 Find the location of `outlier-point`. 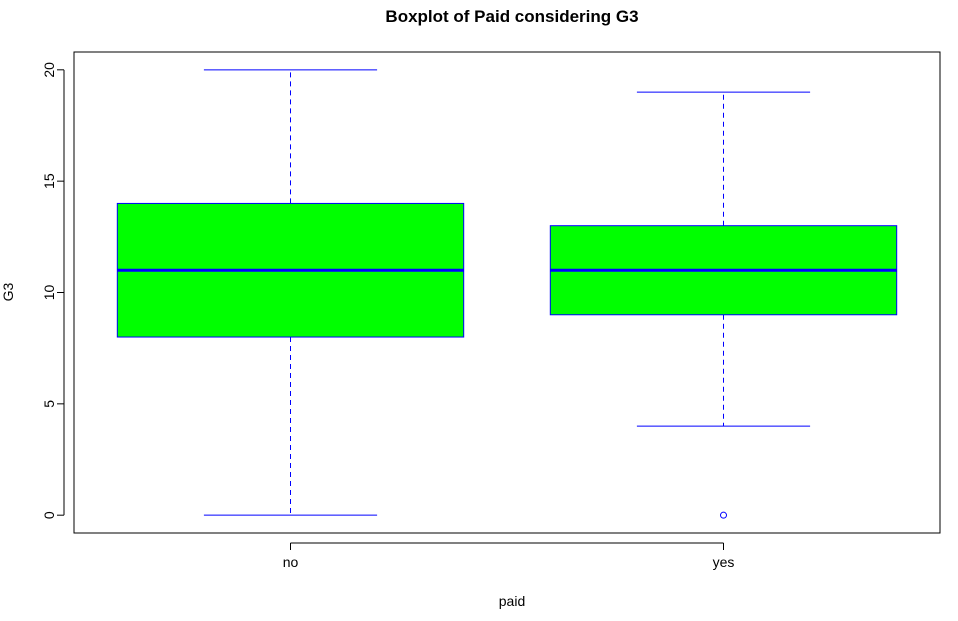

outlier-point is located at coordinates (723, 515).